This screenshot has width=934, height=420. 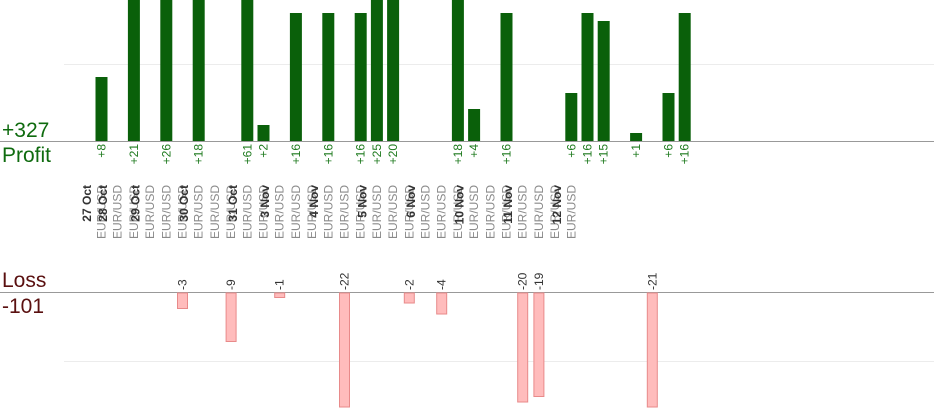 I want to click on loss-value-label: -2, so click(x=409, y=284).